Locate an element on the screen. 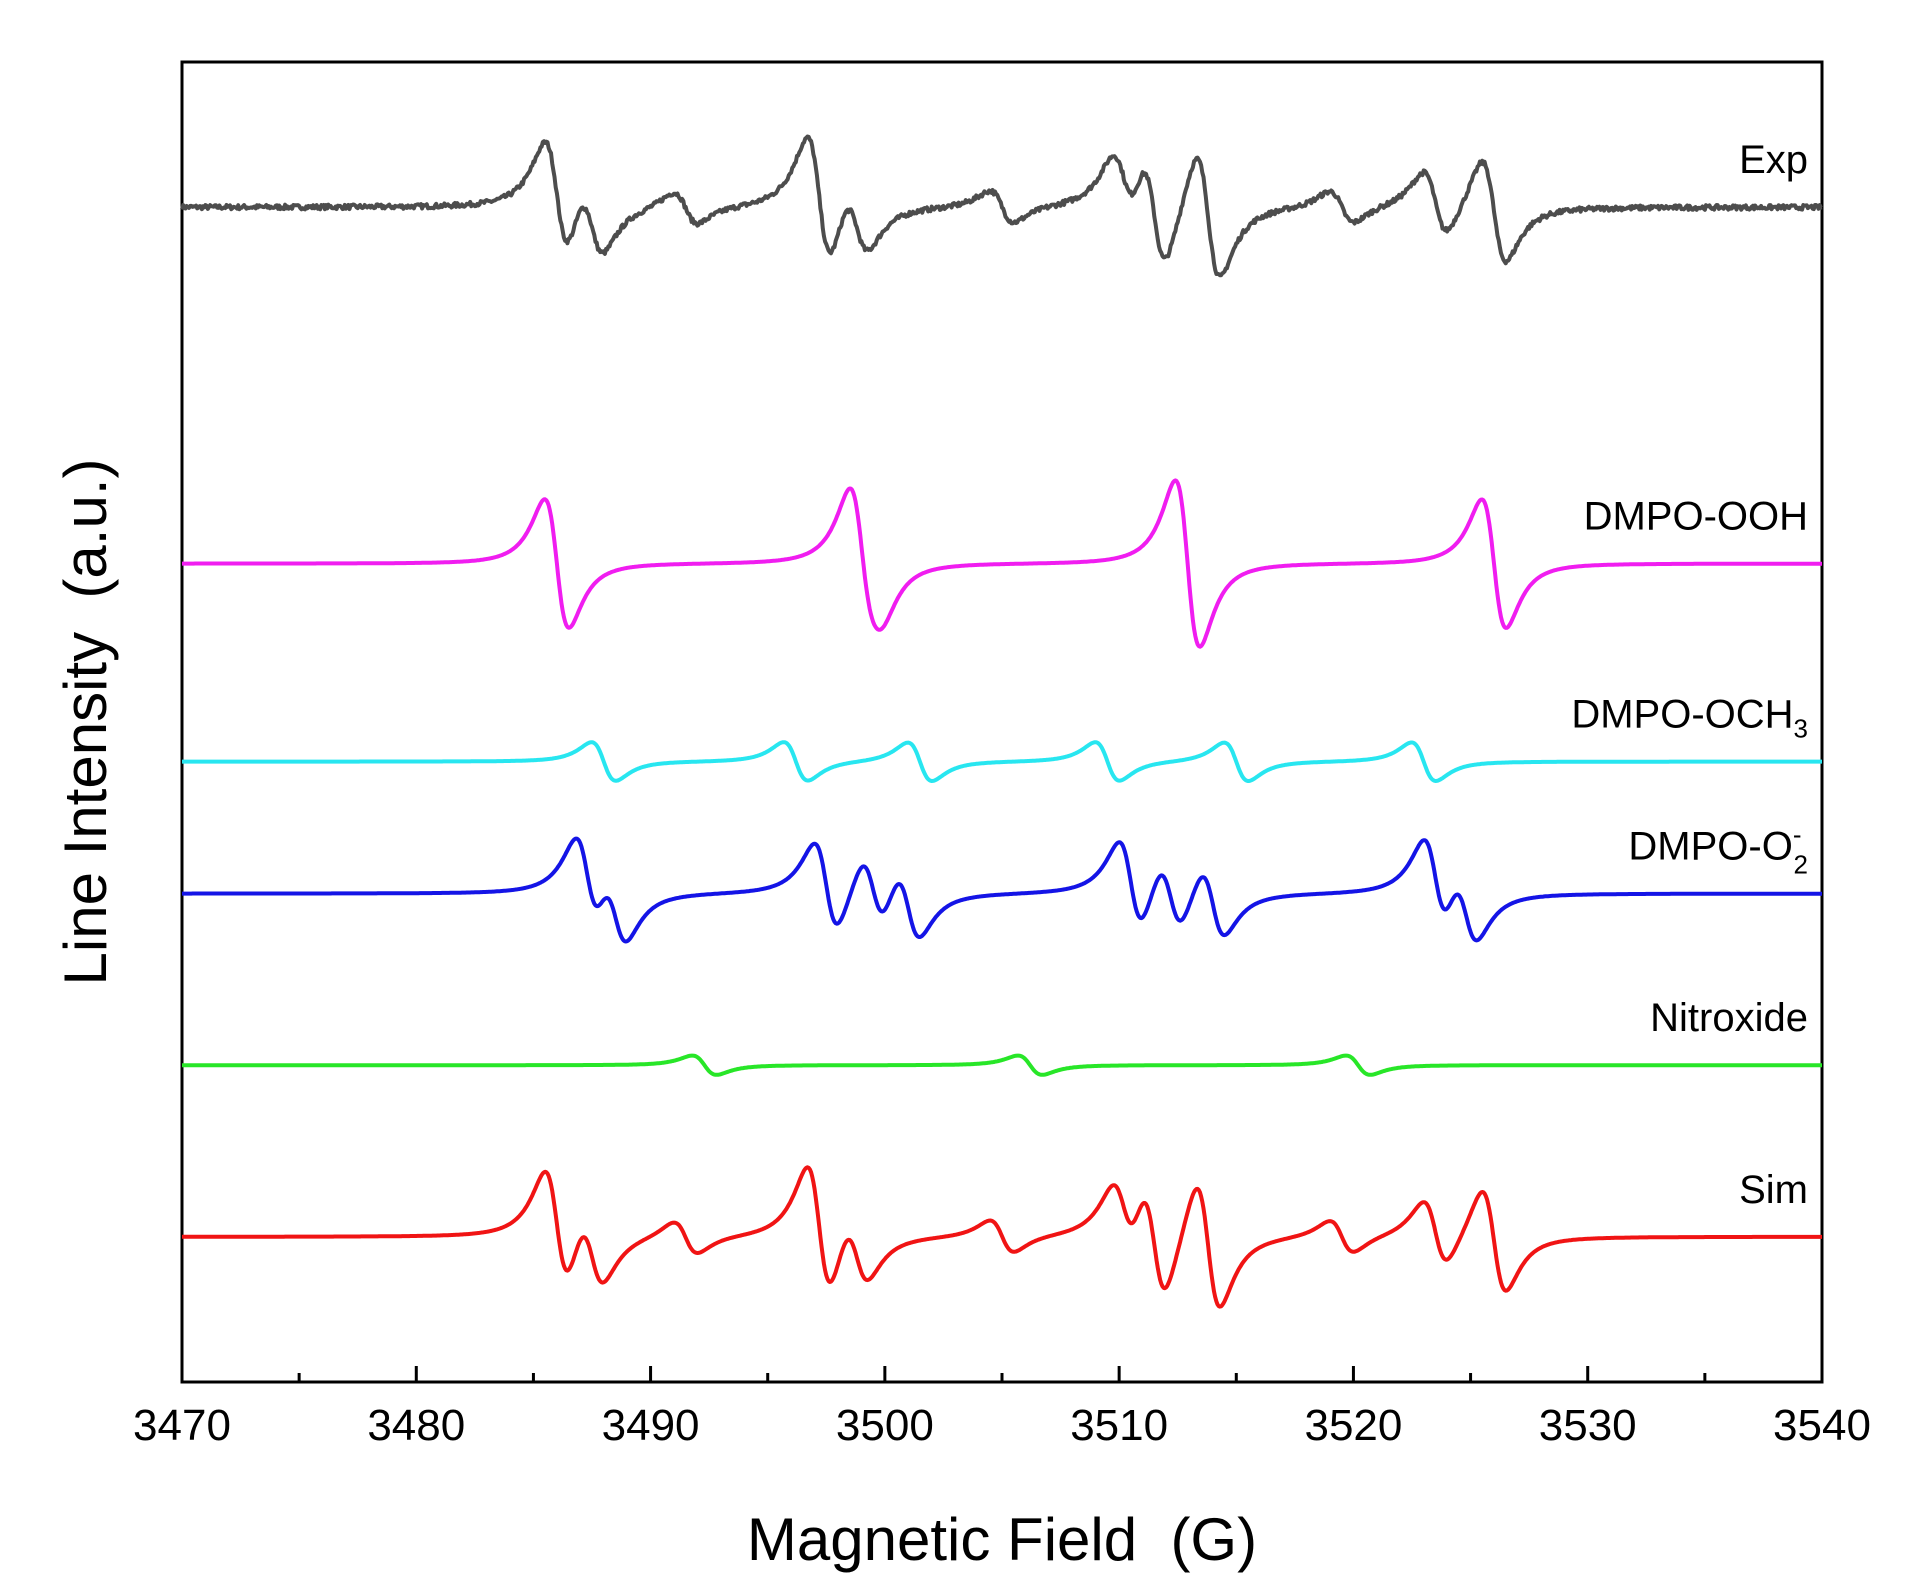 This screenshot has width=1912, height=1596. x-tick-label: 3470 is located at coordinates (182, 1425).